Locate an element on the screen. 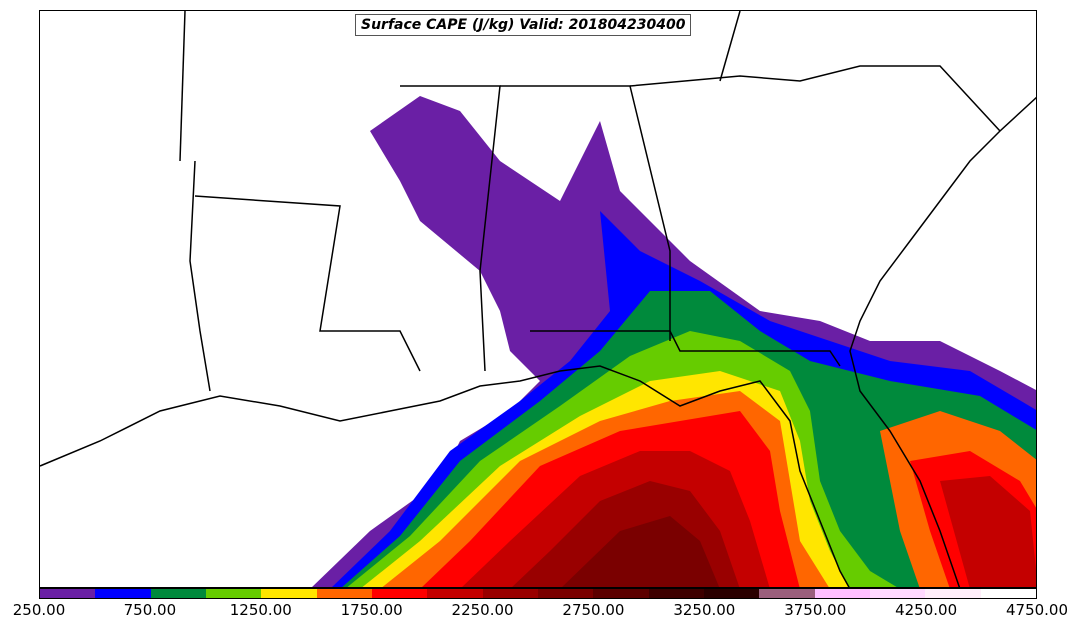 Image resolution: width=1081 pixels, height=633 pixels. state-line-al-fl is located at coordinates (685, 348).